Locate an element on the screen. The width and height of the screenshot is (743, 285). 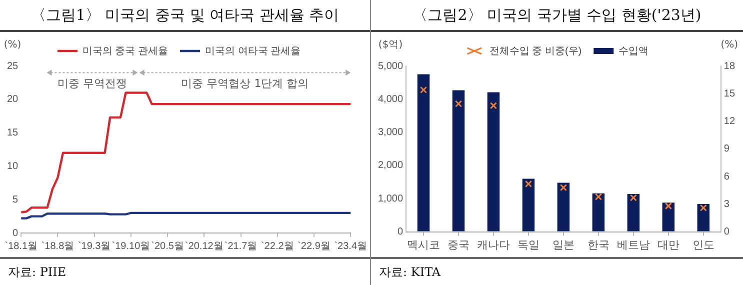
text: 자료: PIIE is located at coordinates (37, 272).